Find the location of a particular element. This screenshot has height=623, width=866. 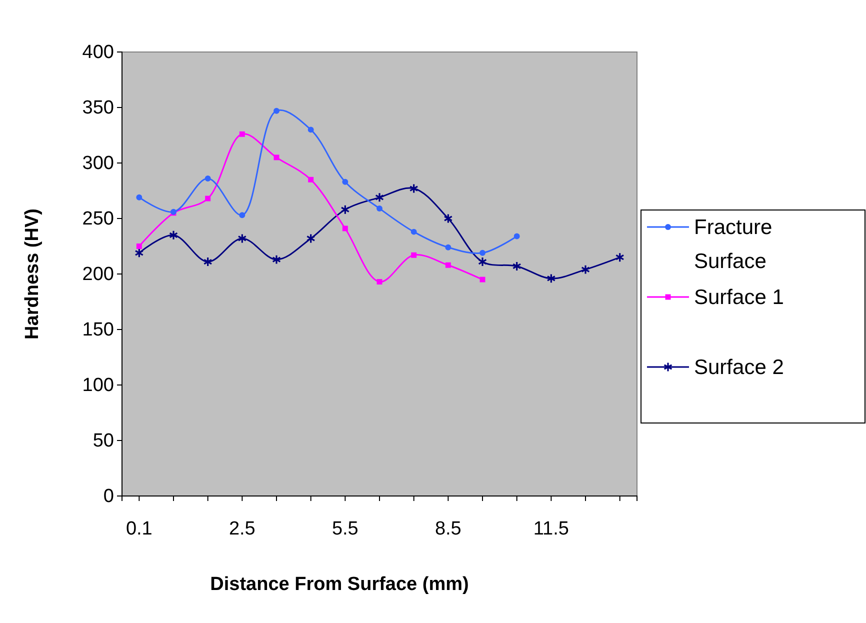

y-tick-label: 150 is located at coordinates (98, 330).